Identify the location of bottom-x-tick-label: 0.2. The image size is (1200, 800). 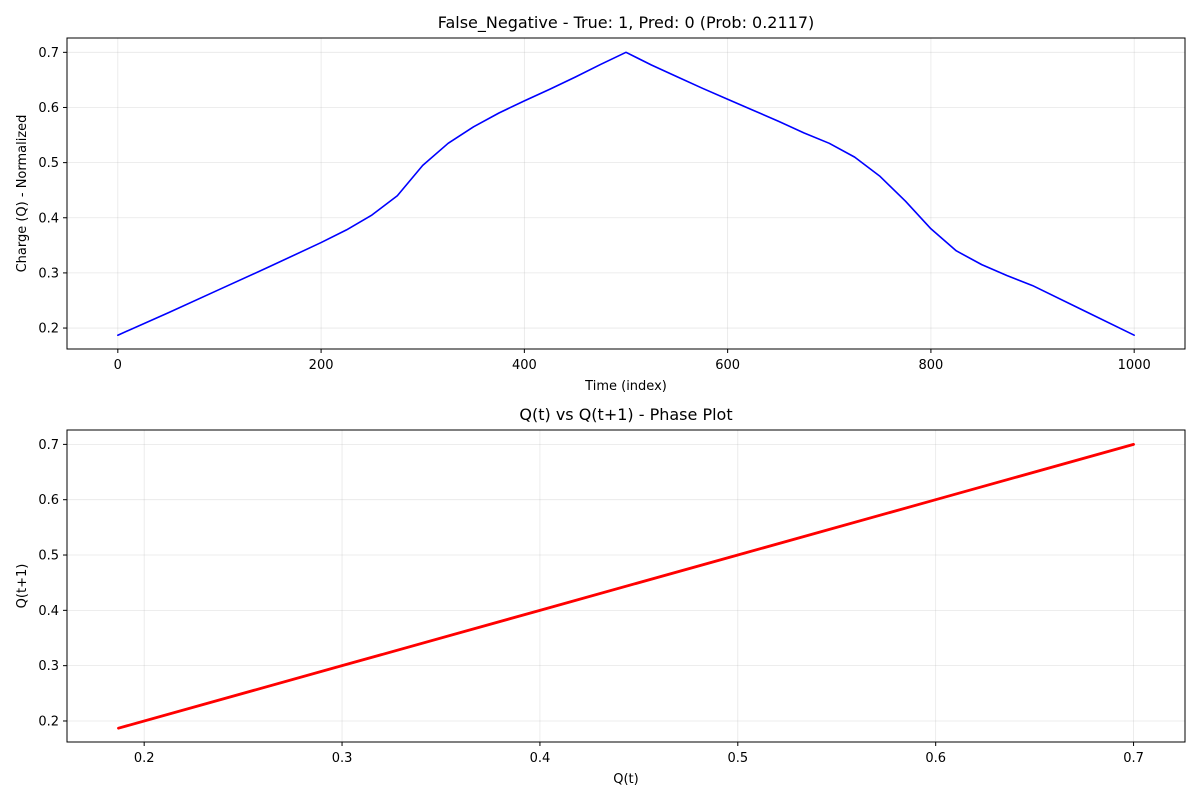
(144, 758).